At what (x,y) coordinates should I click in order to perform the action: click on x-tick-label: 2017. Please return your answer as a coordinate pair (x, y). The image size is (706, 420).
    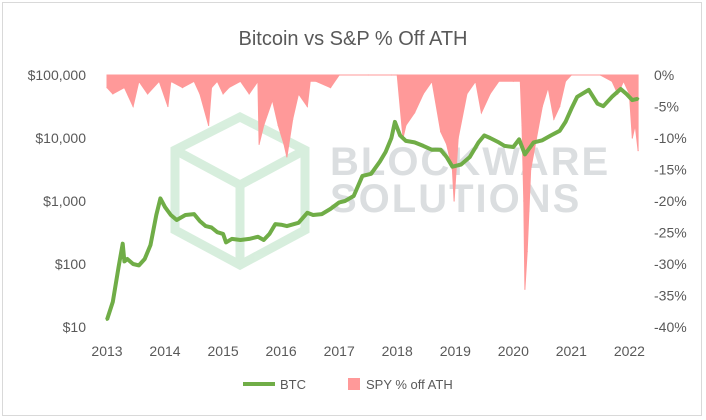
    Looking at the image, I should click on (339, 351).